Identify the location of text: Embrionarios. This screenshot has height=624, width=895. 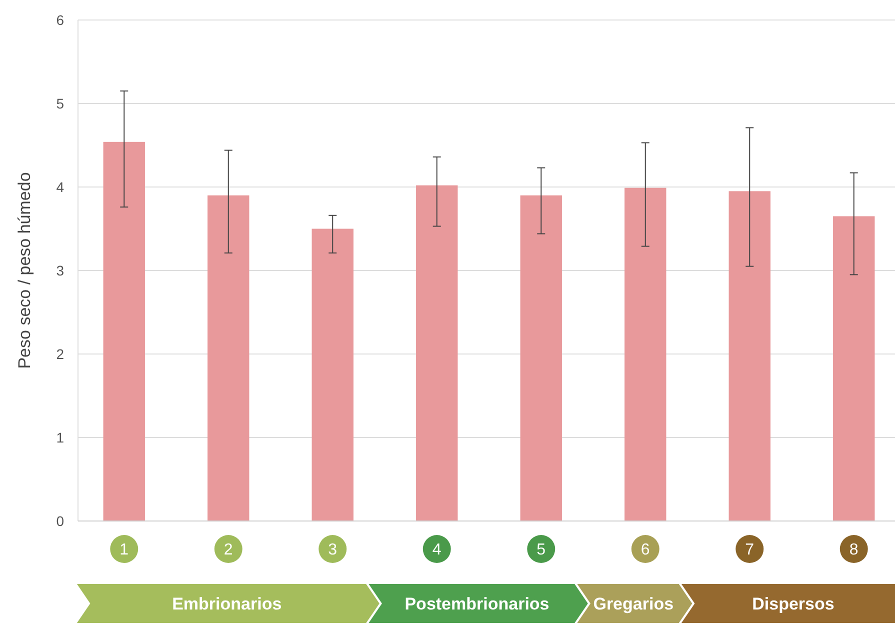
(227, 604).